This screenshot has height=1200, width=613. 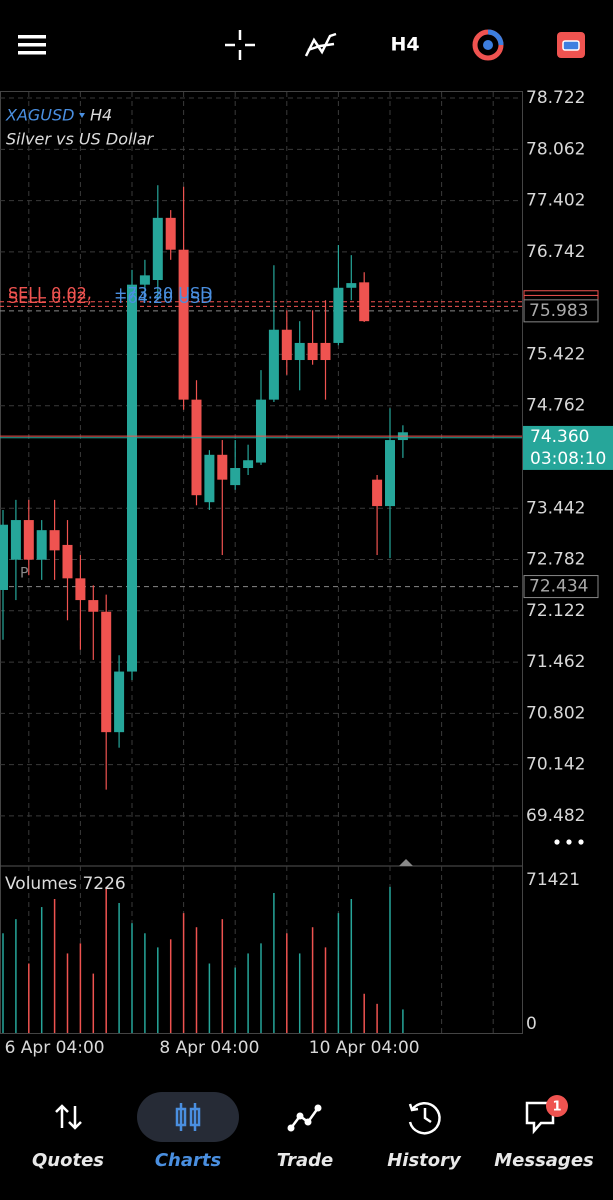 What do you see at coordinates (531, 1024) in the screenshot?
I see `volume-tick-label: 0` at bounding box center [531, 1024].